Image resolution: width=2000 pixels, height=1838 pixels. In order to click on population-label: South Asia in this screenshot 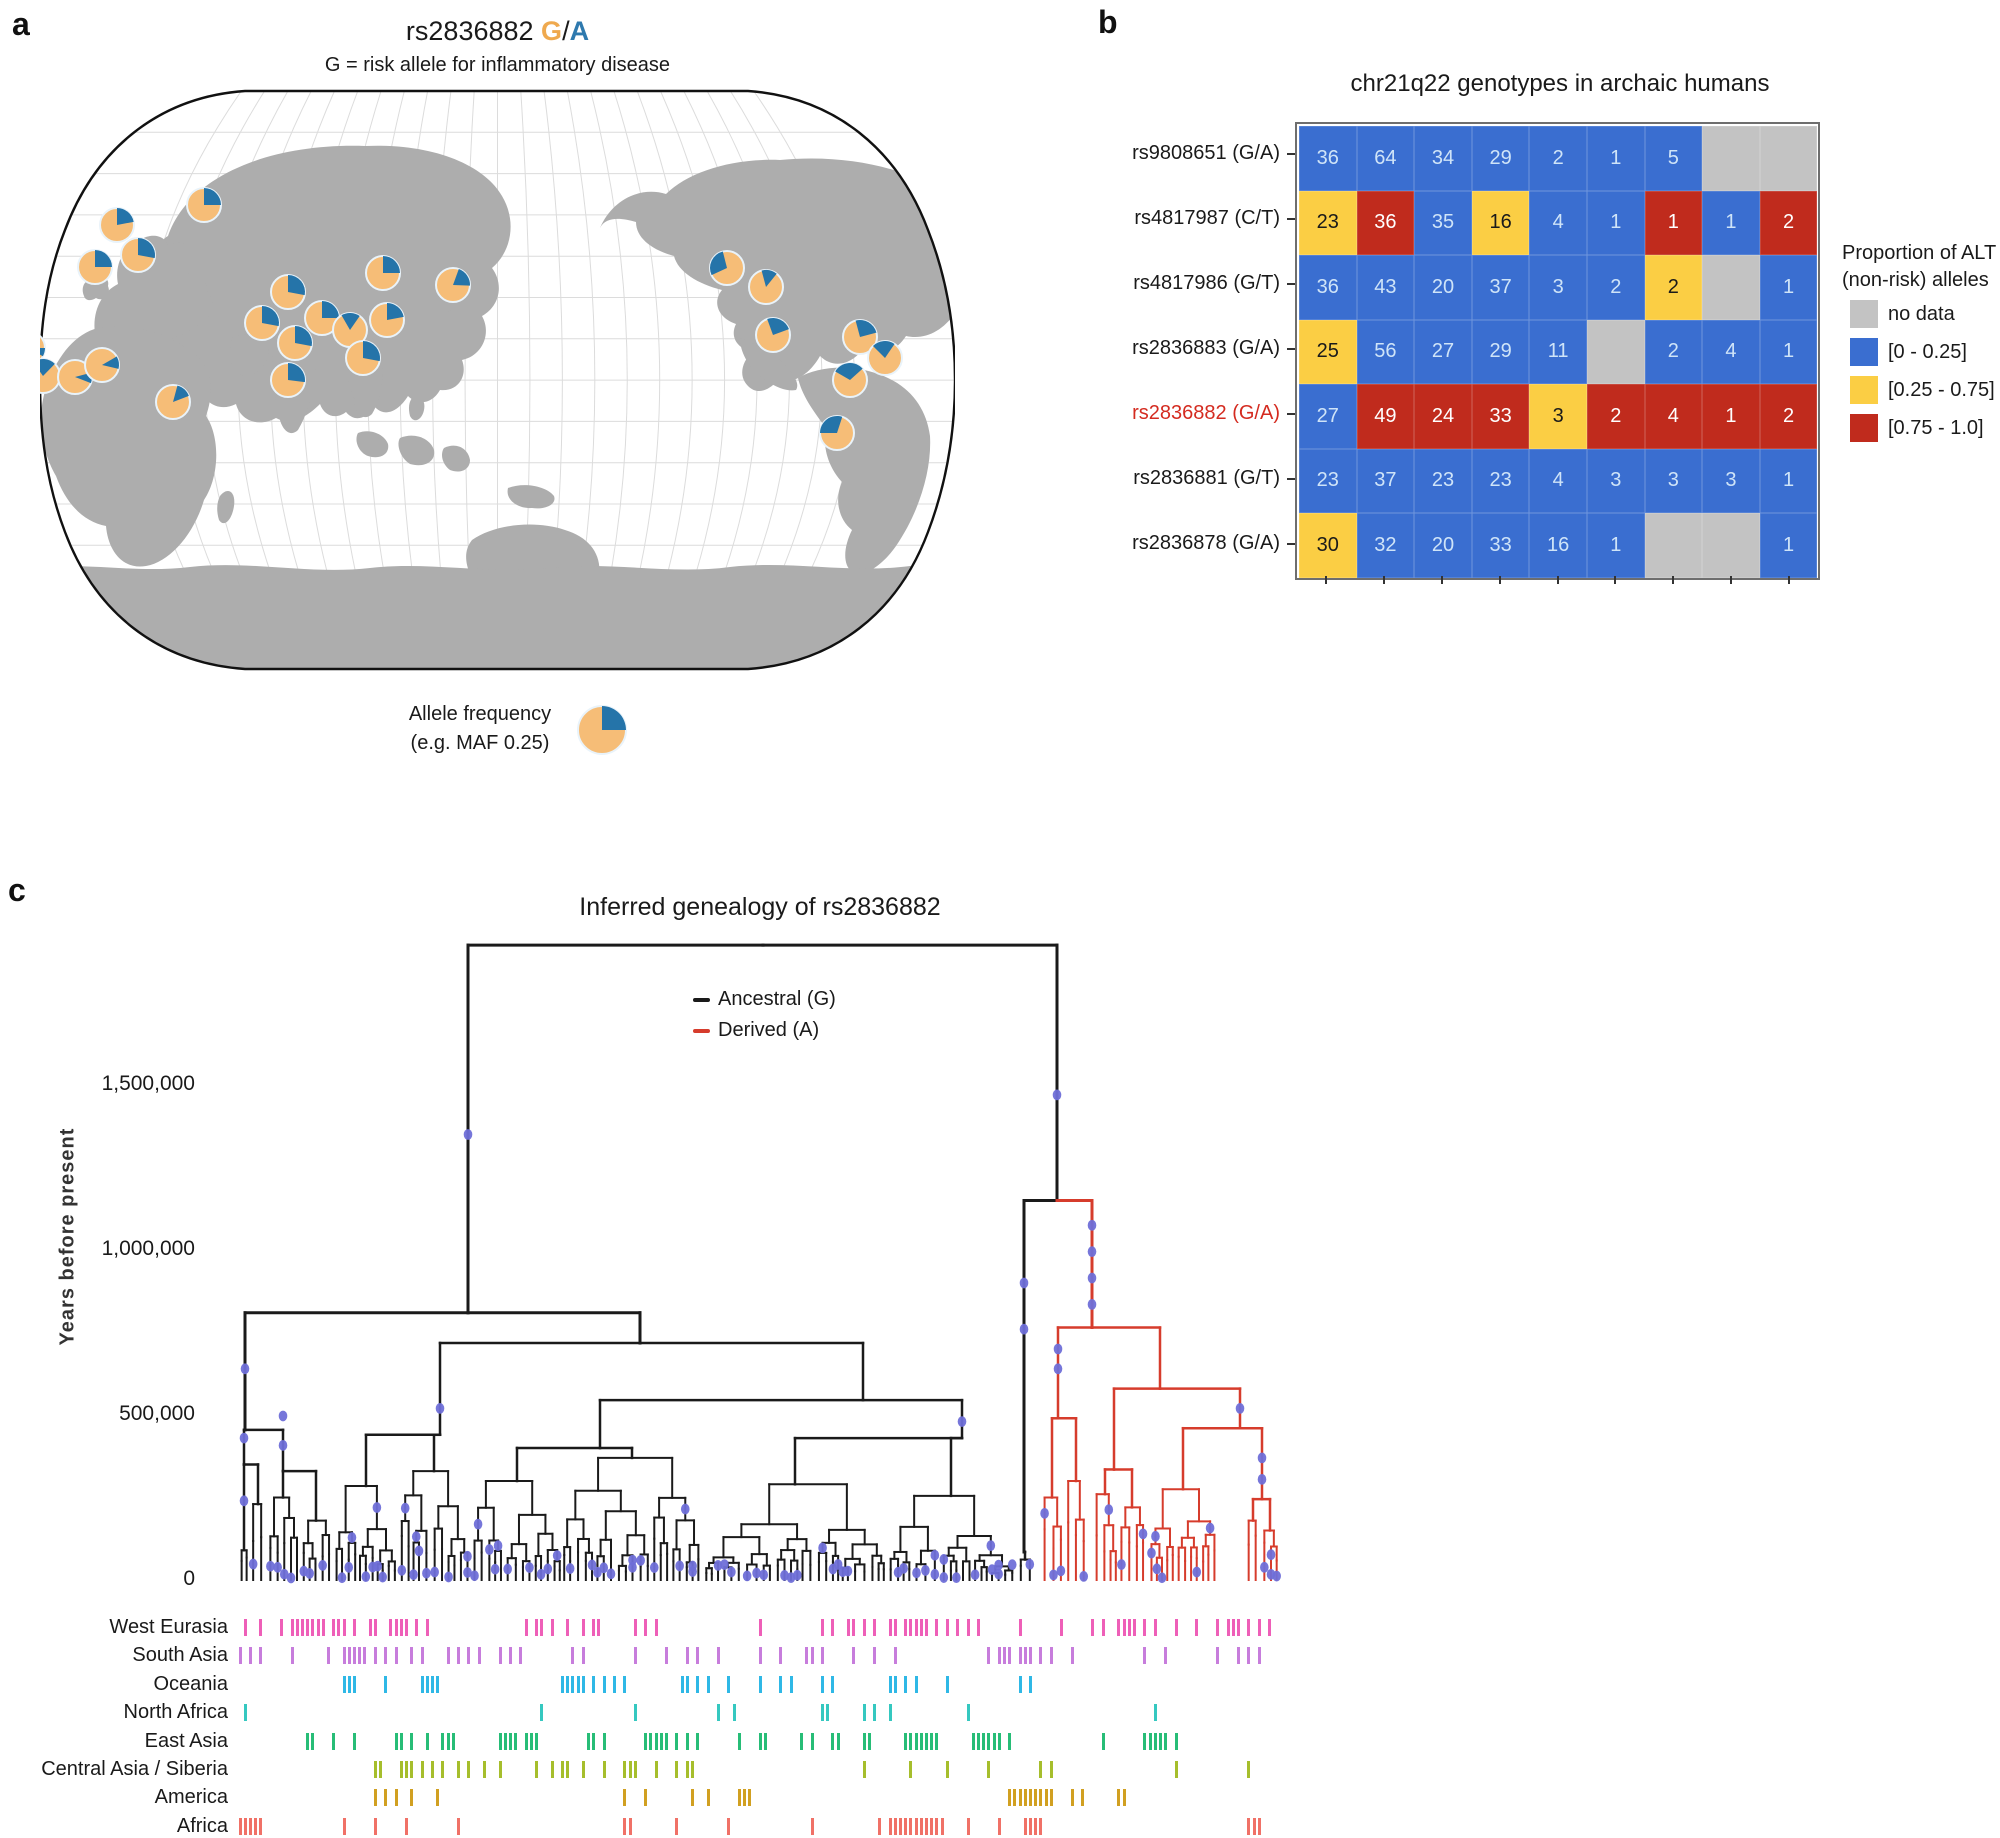, I will do `click(180, 1655)`.